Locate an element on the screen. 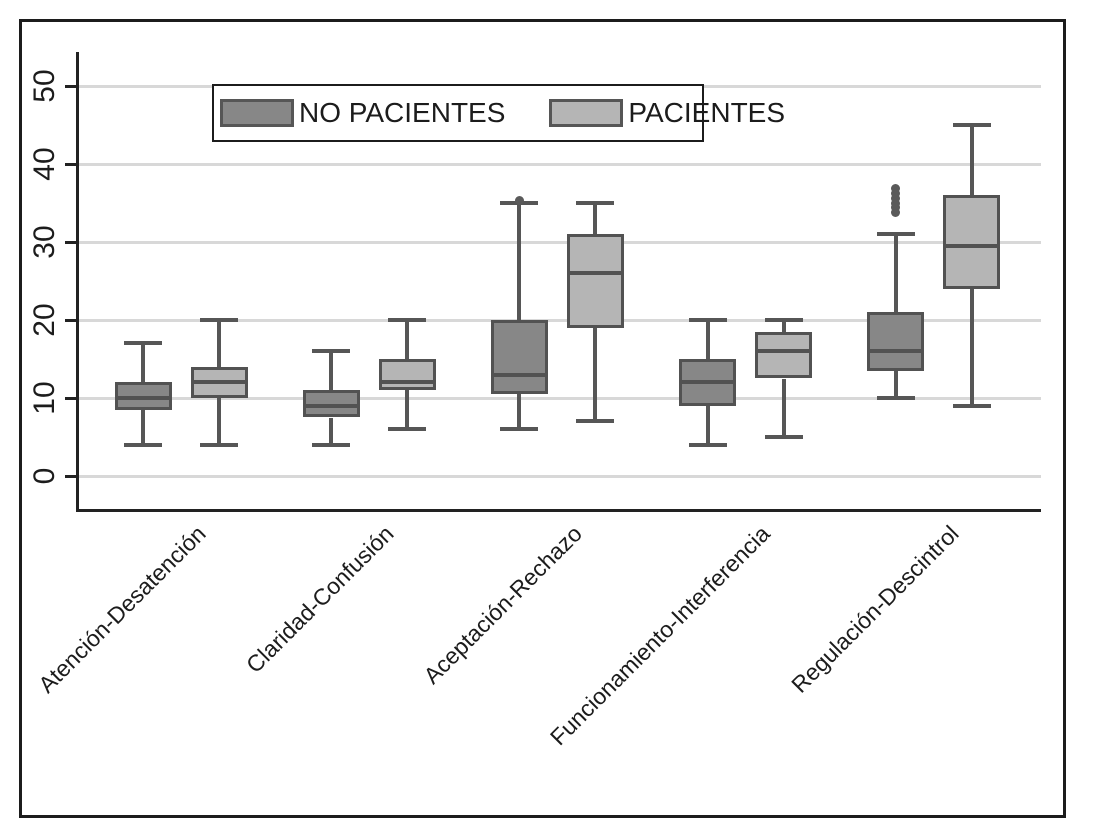 The image size is (1095, 837). legend-label-no-pacientes: NO PACIENTES is located at coordinates (402, 112).